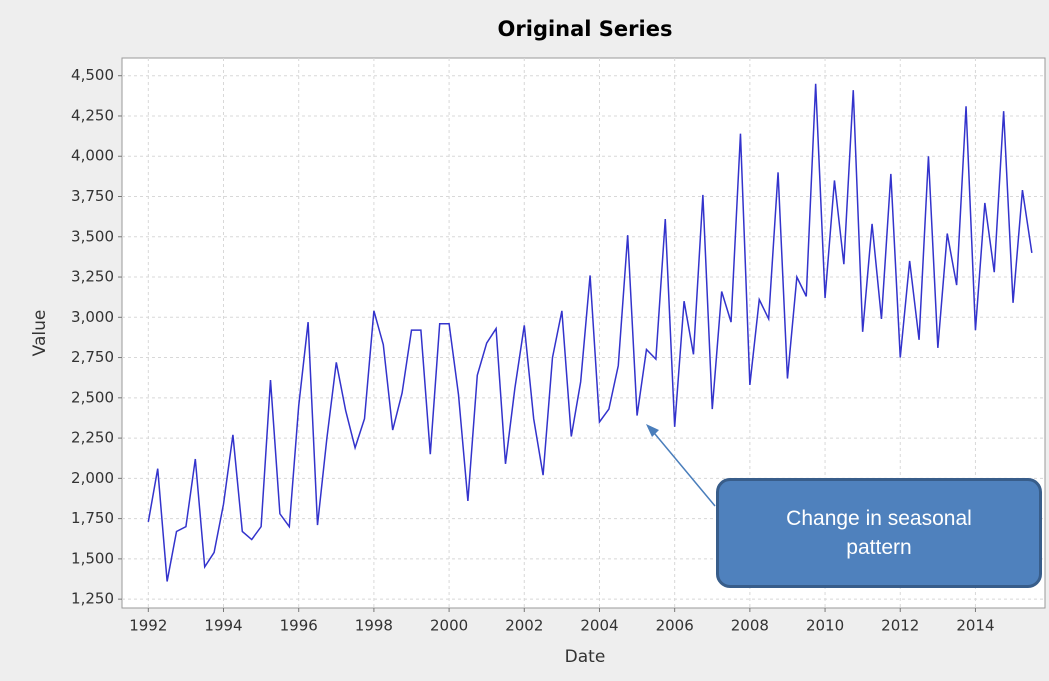 This screenshot has width=1049, height=681. Describe the element at coordinates (40, 333) in the screenshot. I see `y-axis-label: Value` at that location.